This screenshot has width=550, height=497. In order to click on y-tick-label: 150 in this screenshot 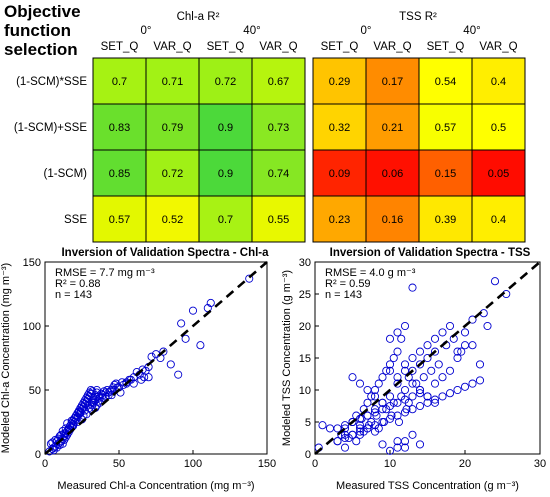, I will do `click(32, 263)`.